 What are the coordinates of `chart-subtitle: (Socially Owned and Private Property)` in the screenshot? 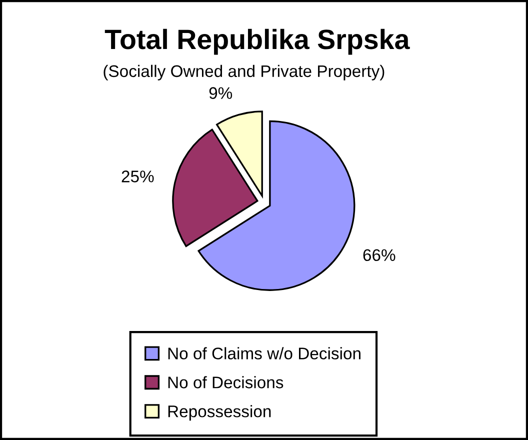 It's located at (244, 72).